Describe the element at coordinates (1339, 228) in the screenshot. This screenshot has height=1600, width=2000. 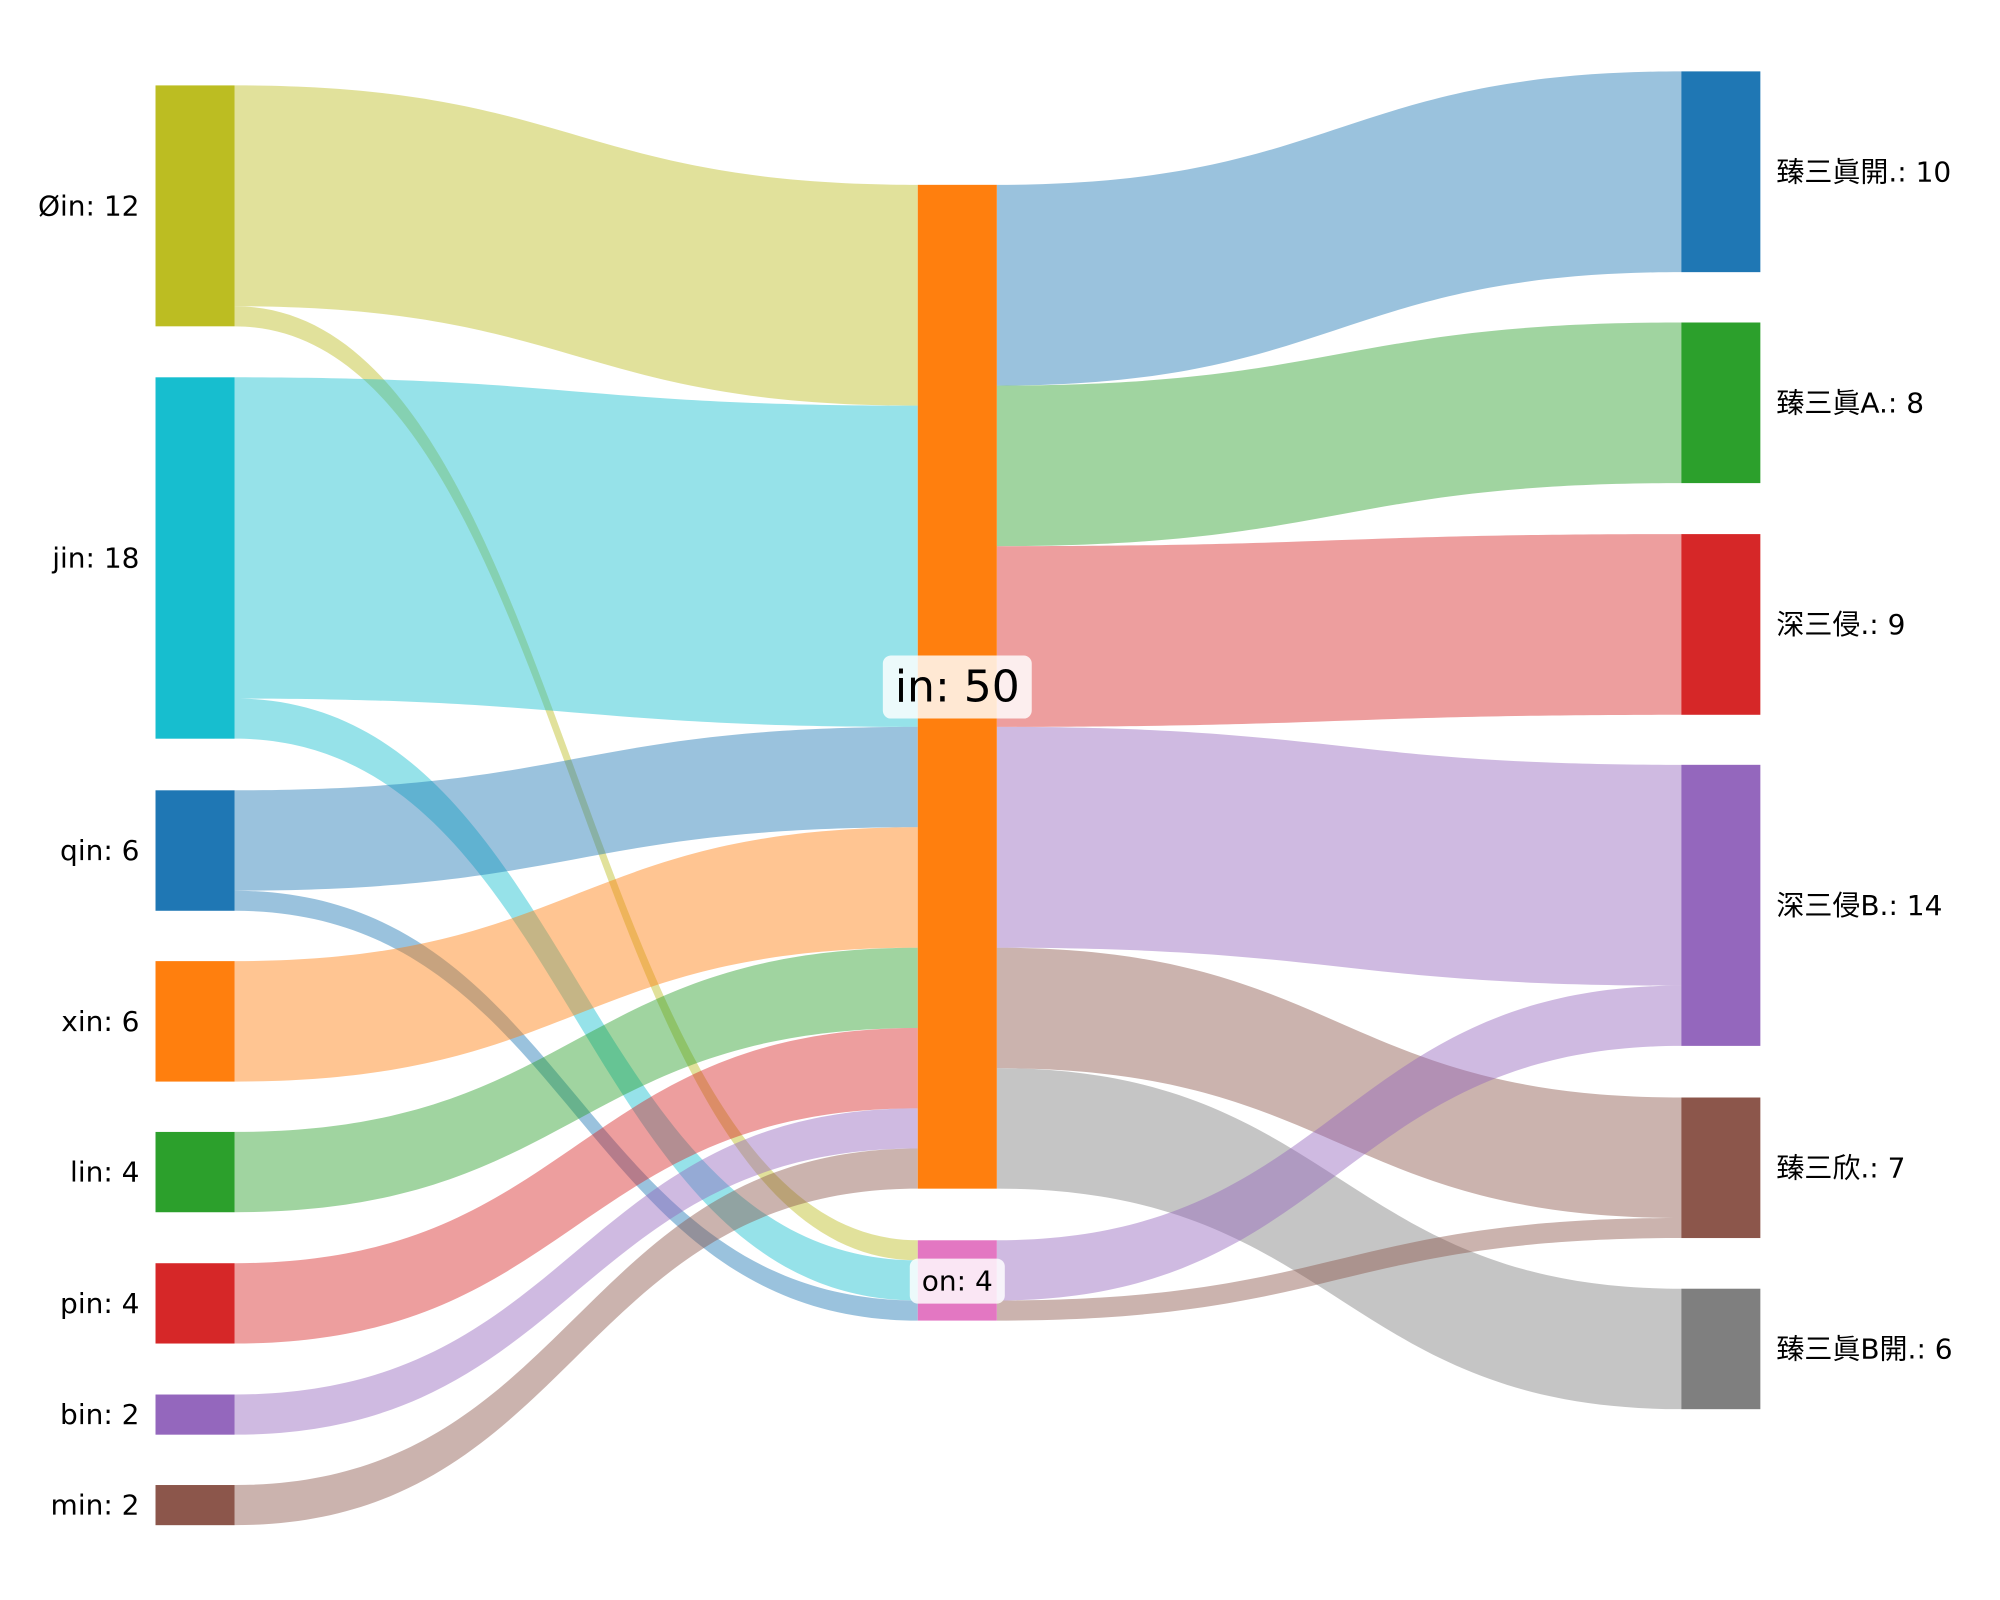
I see `link-in-r1` at that location.